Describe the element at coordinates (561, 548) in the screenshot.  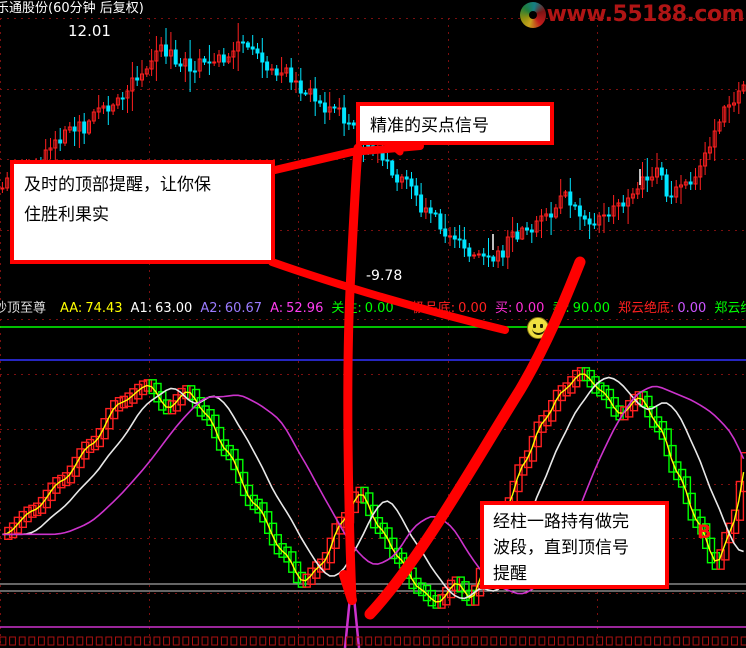
I see `callout-hold-line-2: 波段，直到顶信号` at that location.